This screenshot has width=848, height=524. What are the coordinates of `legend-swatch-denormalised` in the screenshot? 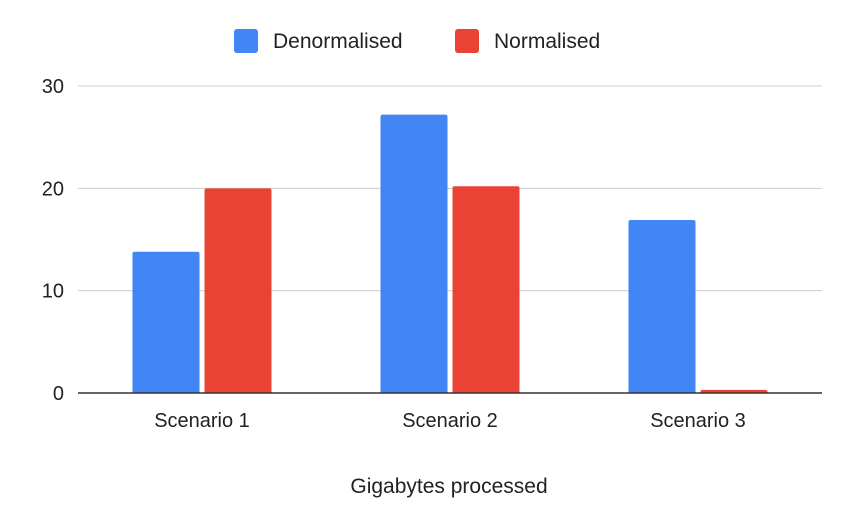 It's located at (246, 41).